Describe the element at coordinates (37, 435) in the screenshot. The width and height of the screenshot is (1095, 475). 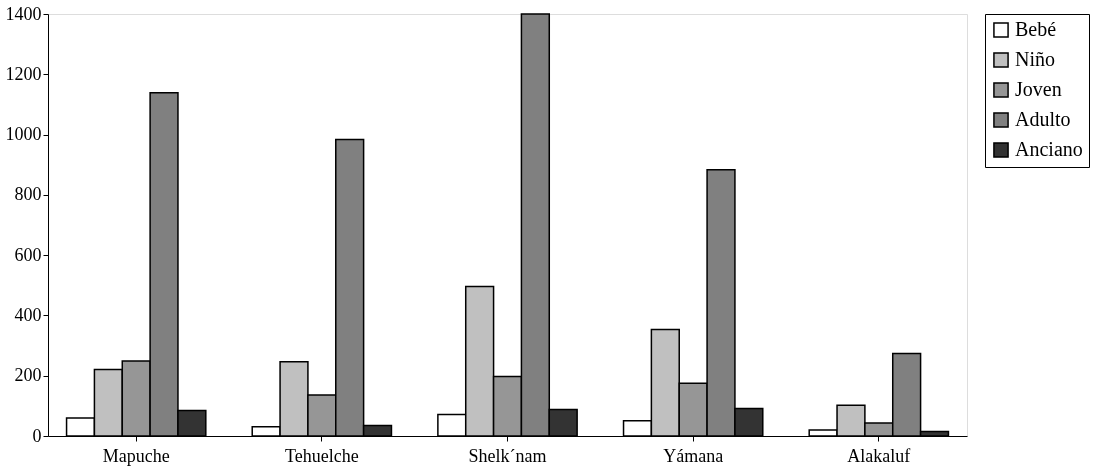
I see `y-tick-label: 0` at that location.